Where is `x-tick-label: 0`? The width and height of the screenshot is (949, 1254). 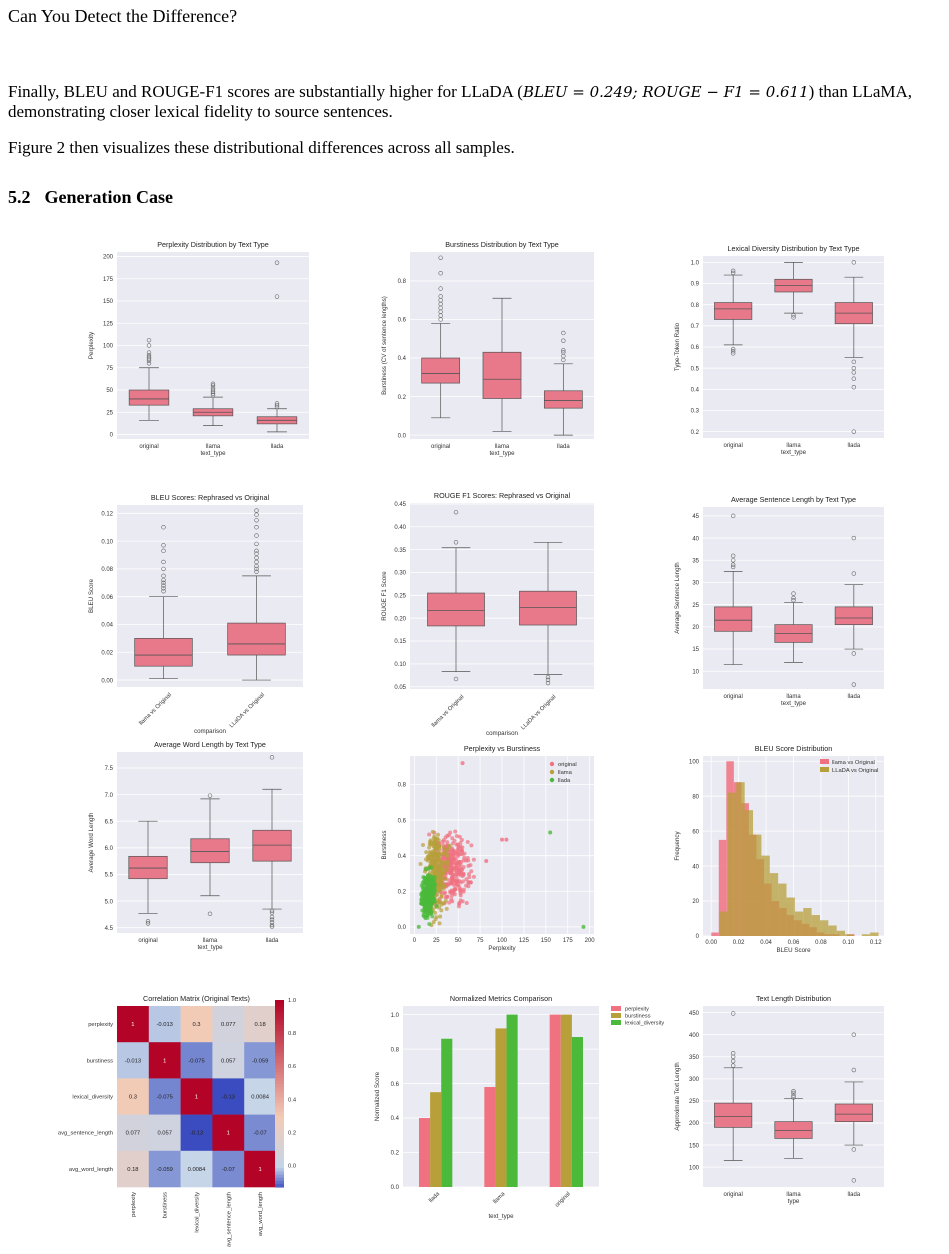 x-tick-label: 0 is located at coordinates (415, 941).